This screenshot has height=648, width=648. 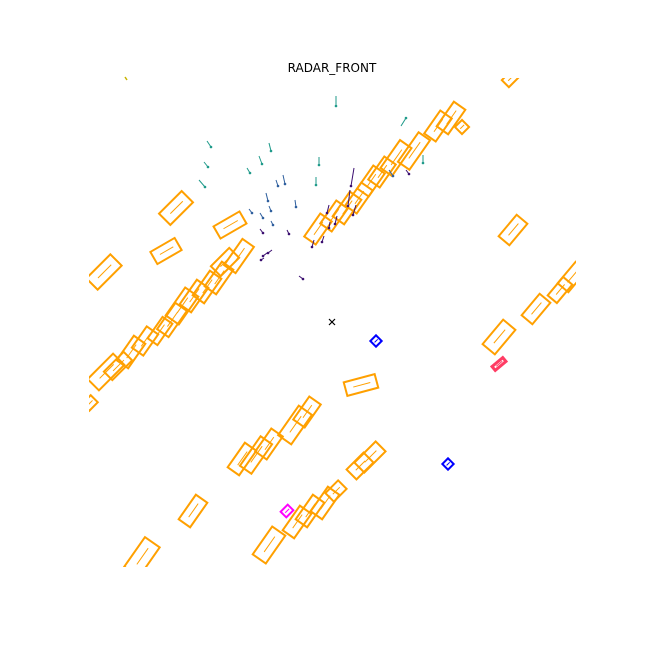 I want to click on bicycle-box, so click(x=287, y=511).